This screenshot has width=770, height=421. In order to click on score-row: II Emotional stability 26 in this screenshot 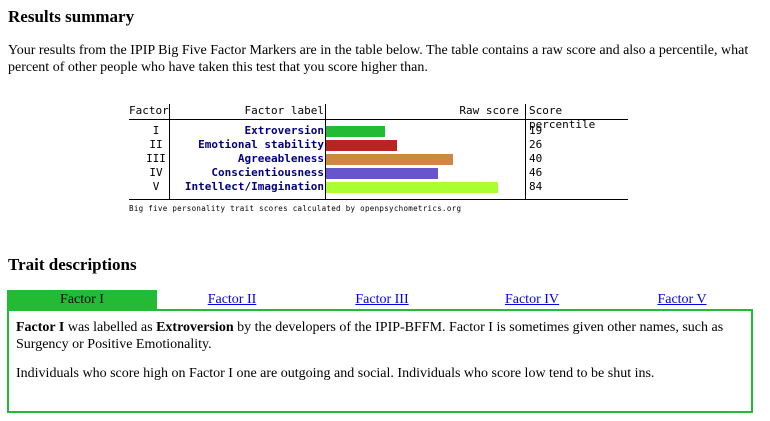, I will do `click(379, 145)`.